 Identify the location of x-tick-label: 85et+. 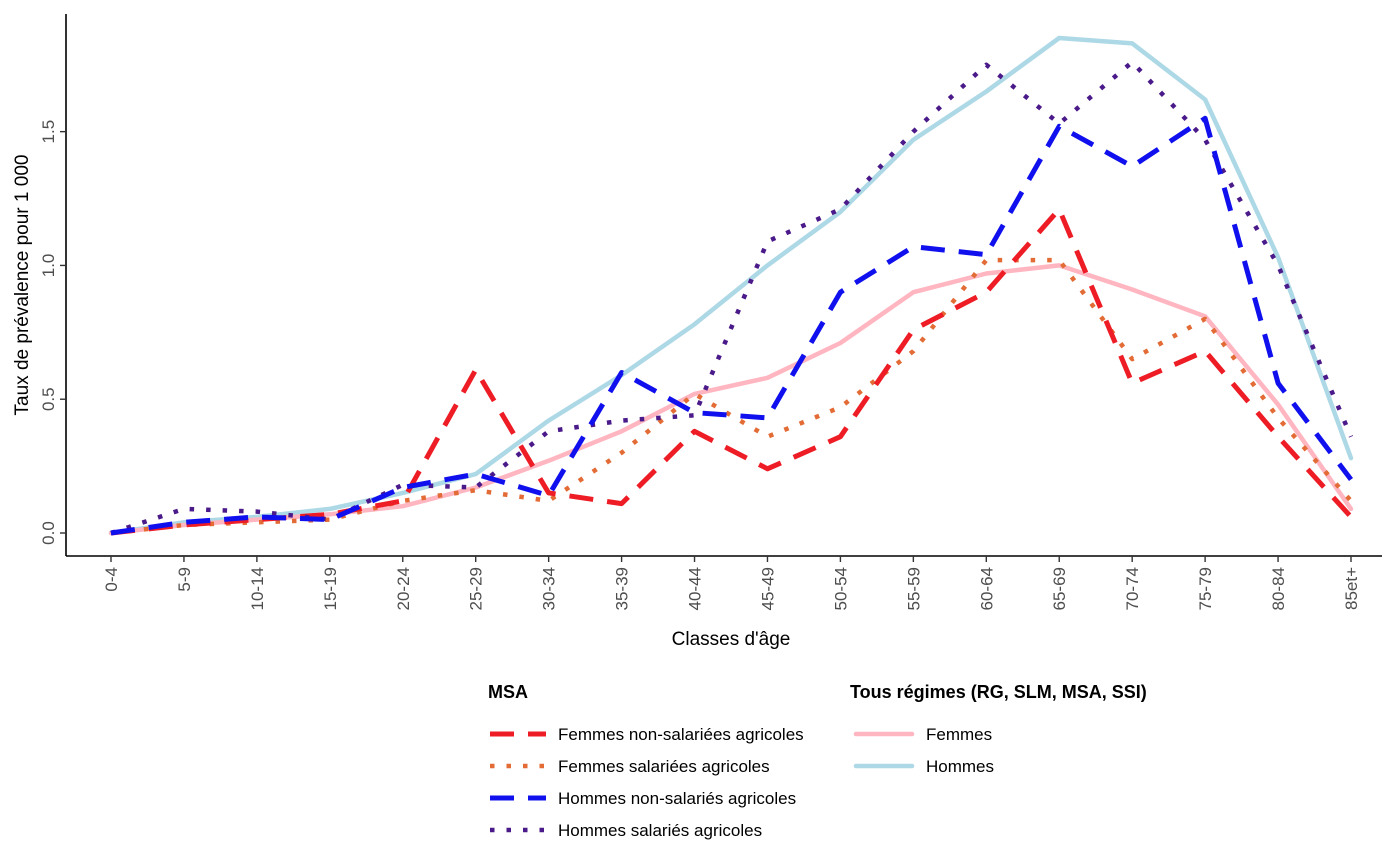
(1351, 588).